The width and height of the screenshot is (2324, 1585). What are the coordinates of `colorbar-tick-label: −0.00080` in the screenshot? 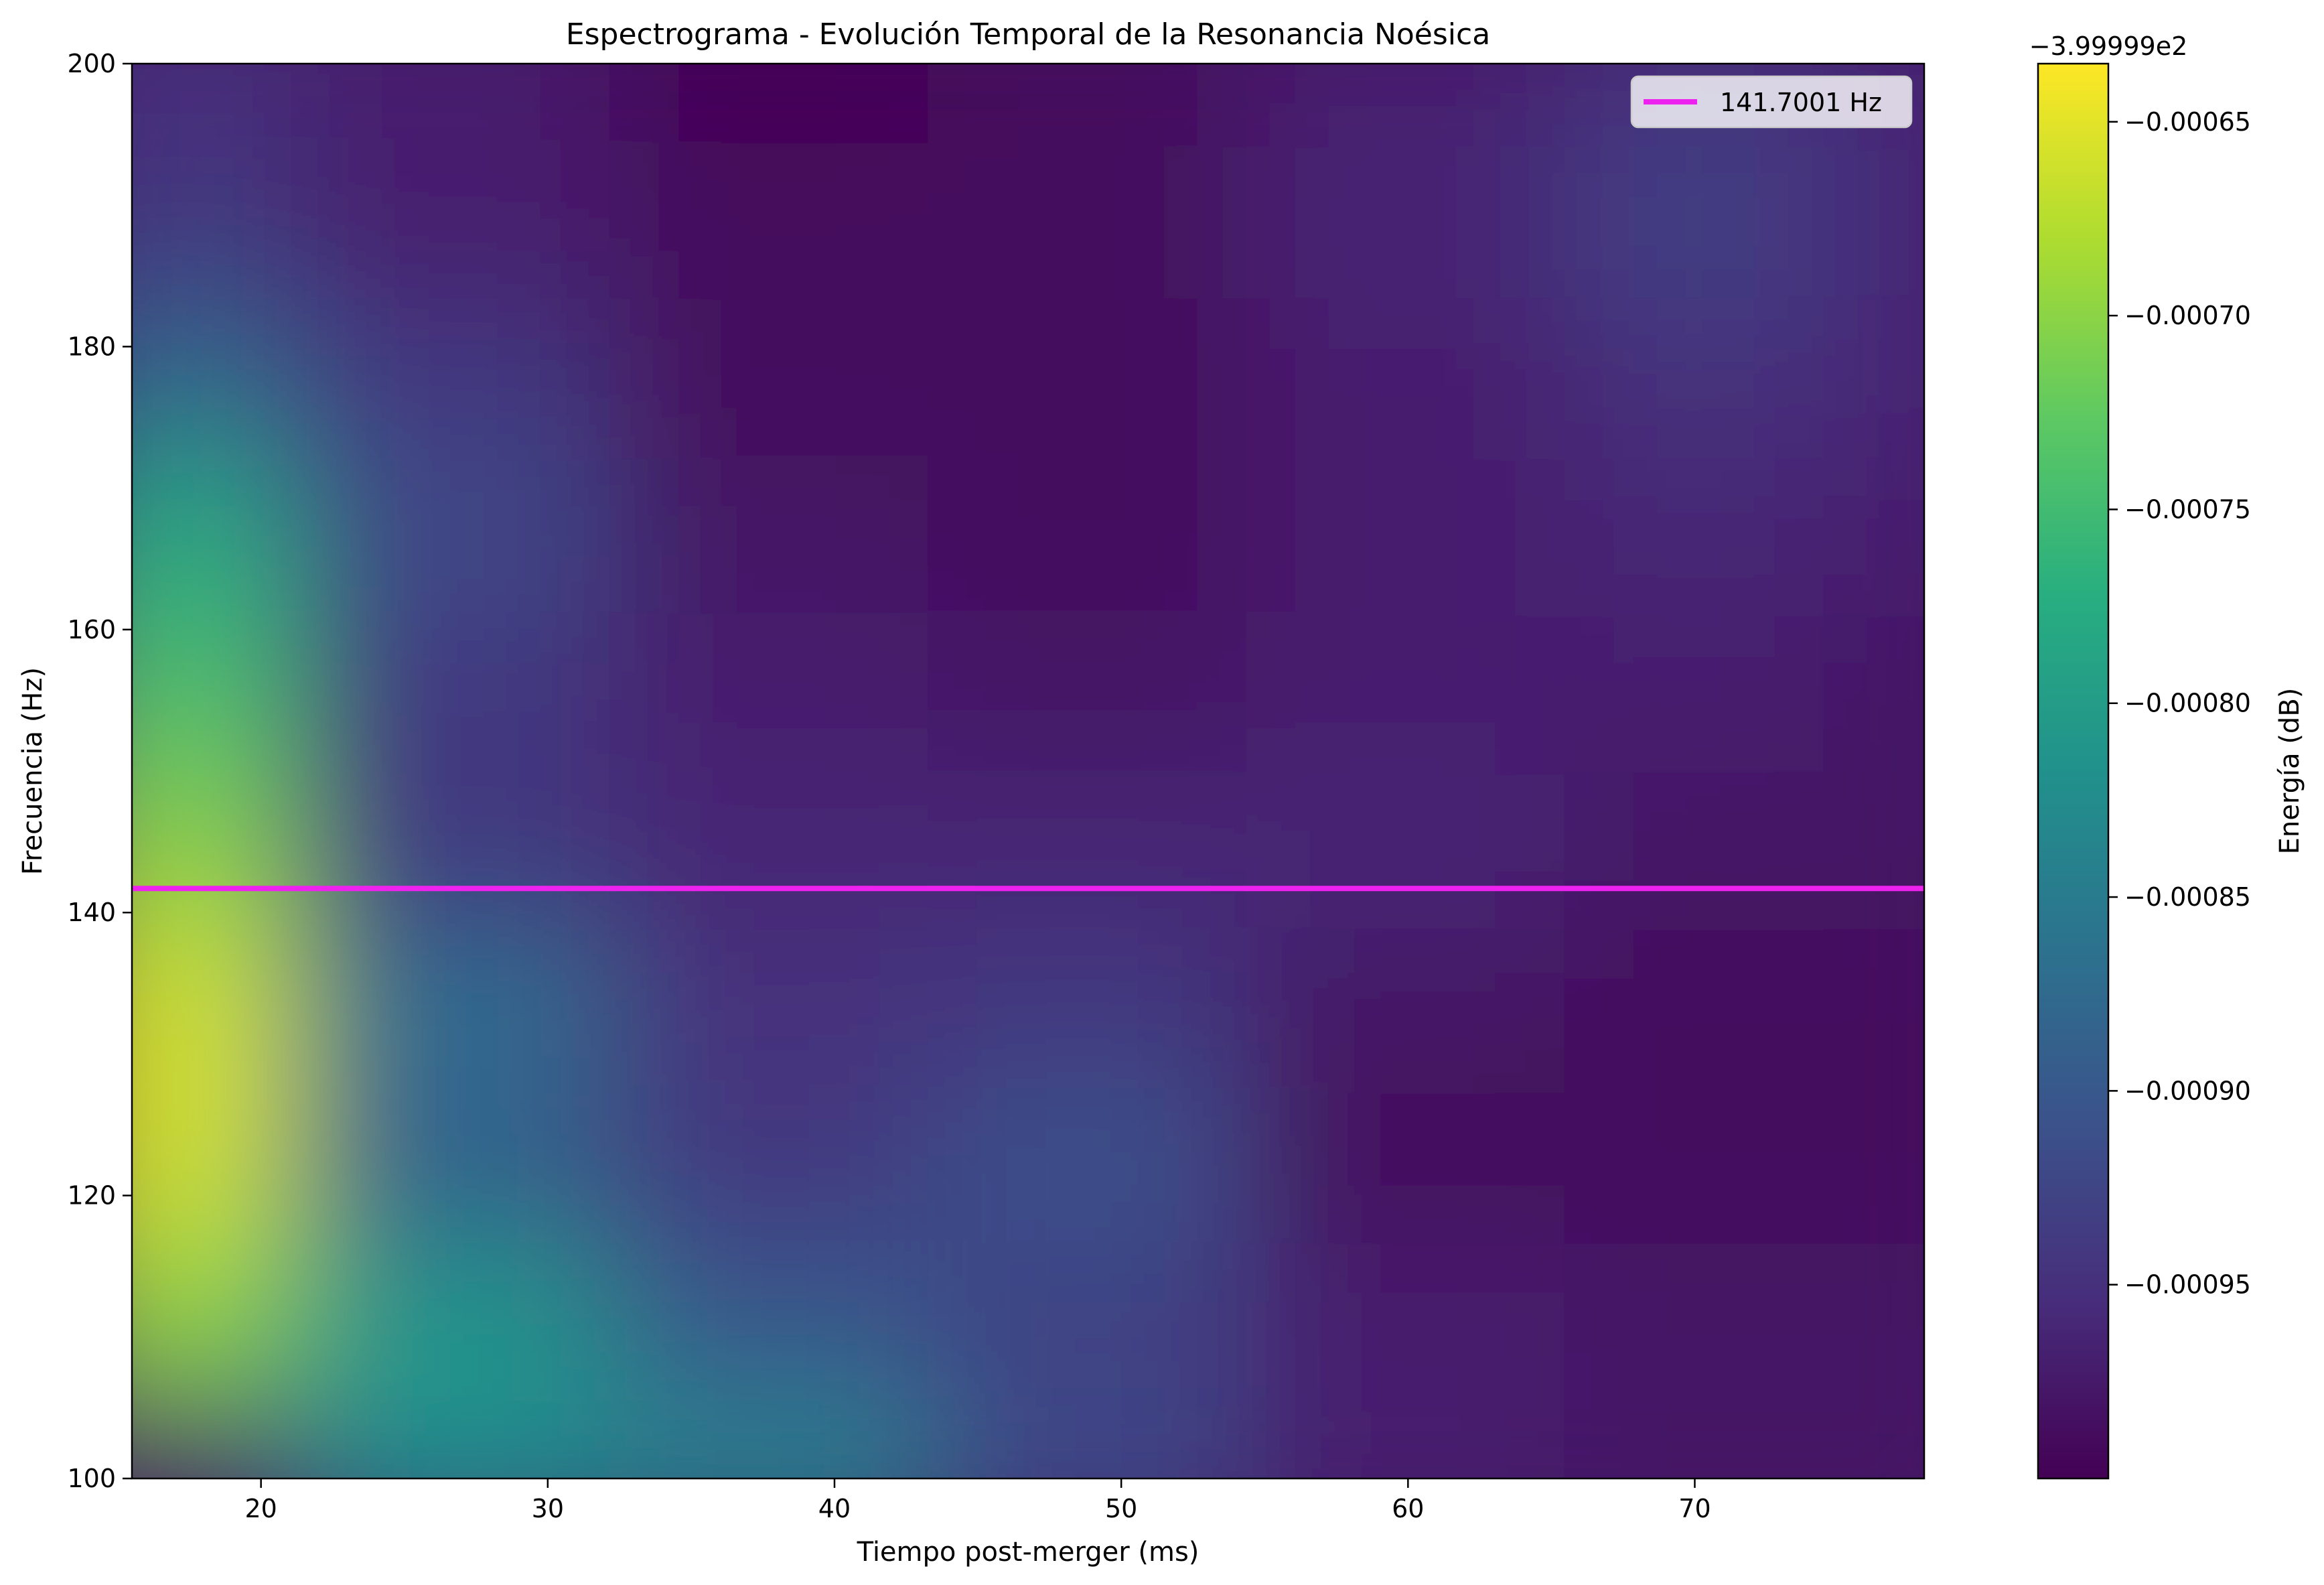 It's located at (2187, 703).